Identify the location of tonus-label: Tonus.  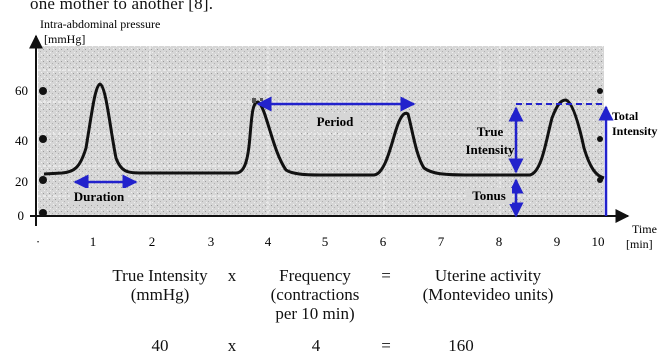
(489, 195).